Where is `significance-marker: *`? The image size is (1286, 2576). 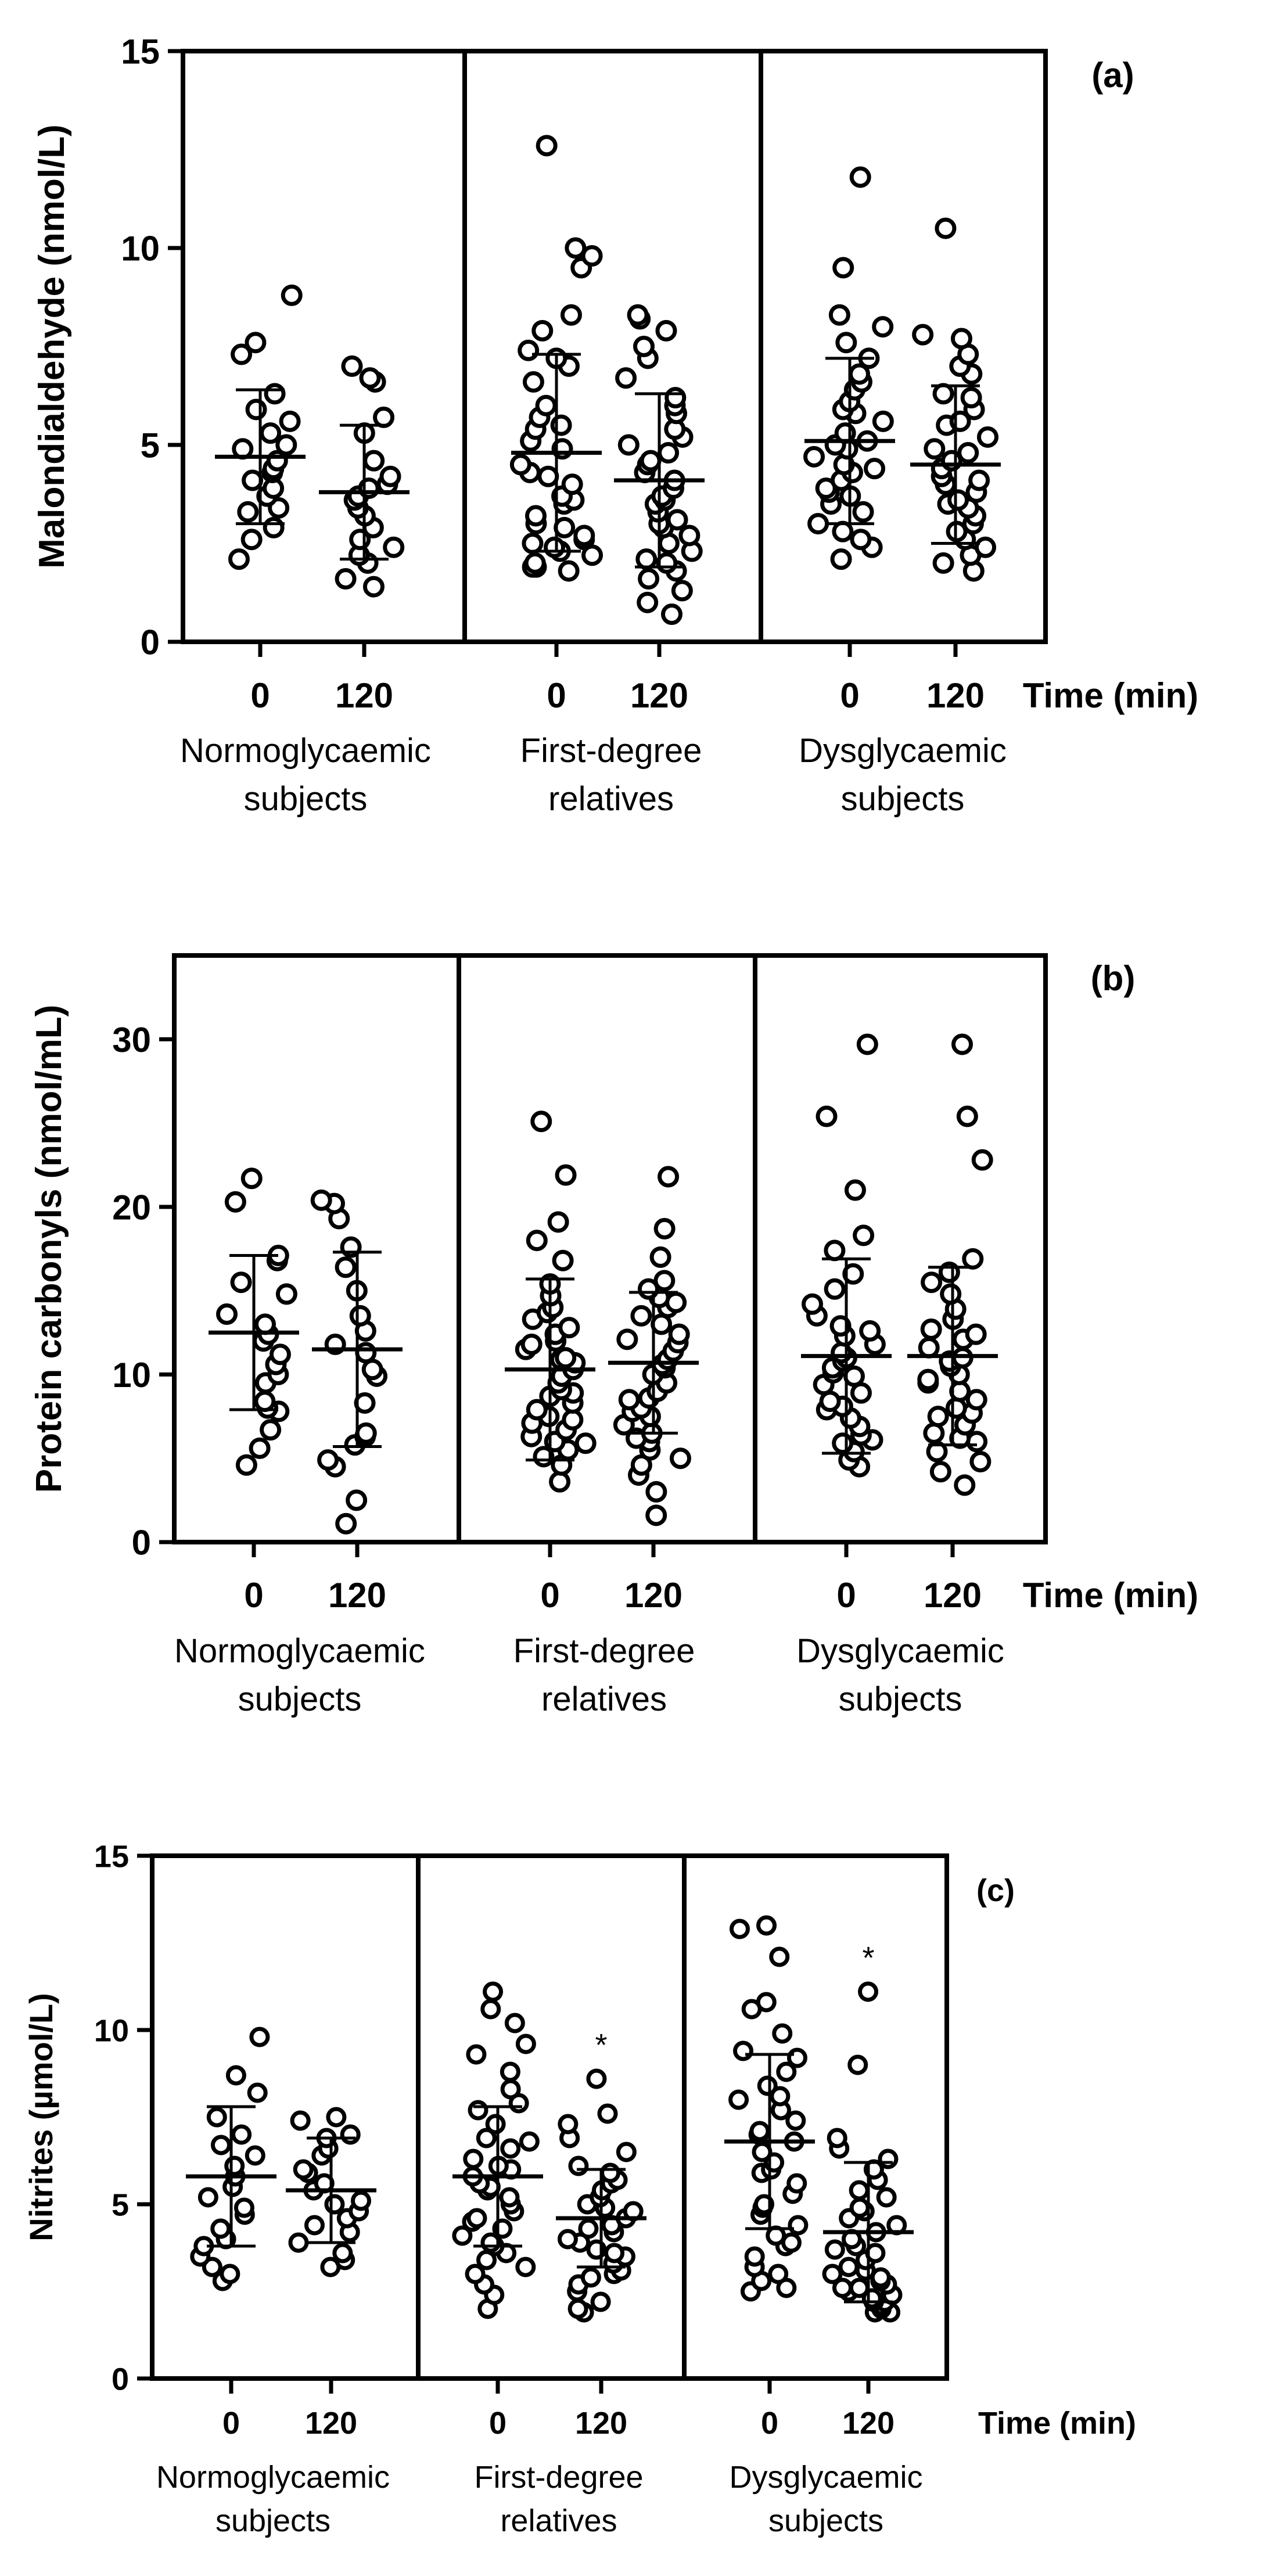 significance-marker: * is located at coordinates (868, 1958).